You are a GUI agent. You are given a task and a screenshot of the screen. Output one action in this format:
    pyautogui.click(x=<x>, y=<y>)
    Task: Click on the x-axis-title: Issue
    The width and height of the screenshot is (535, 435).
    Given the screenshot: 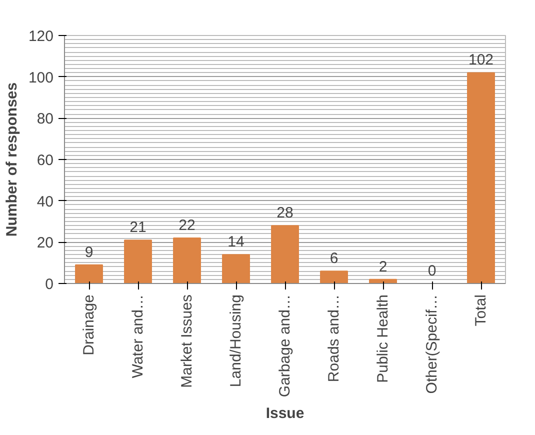 What is the action you would take?
    pyautogui.click(x=285, y=413)
    